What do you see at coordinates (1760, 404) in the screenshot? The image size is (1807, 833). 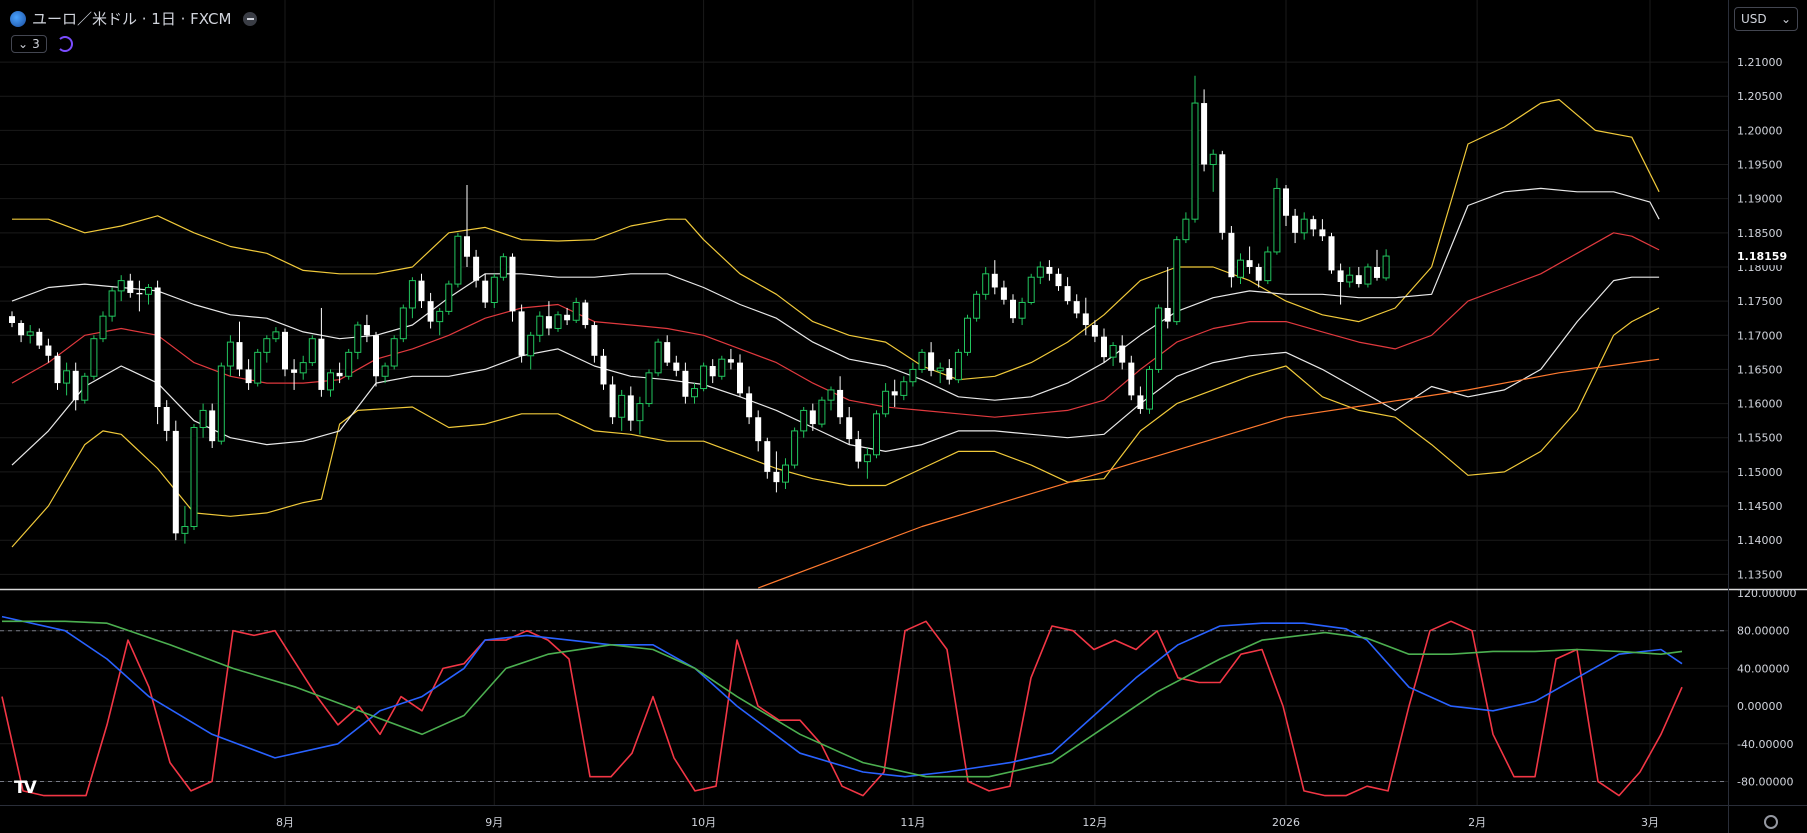 I see `price-tick-label: 1.16000` at bounding box center [1760, 404].